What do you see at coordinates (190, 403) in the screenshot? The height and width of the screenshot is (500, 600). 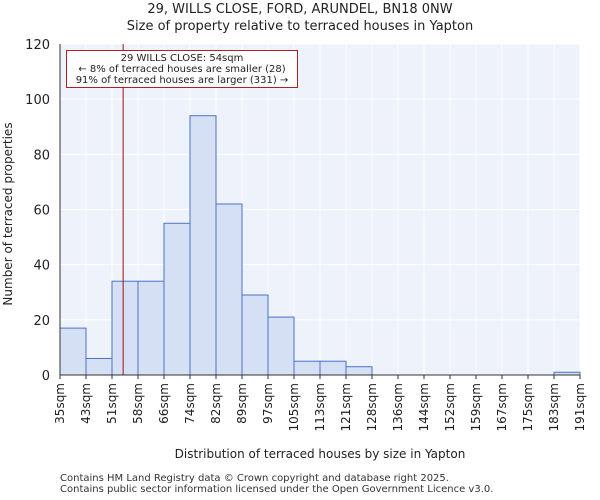 I see `x-tick-label: 74sqm` at bounding box center [190, 403].